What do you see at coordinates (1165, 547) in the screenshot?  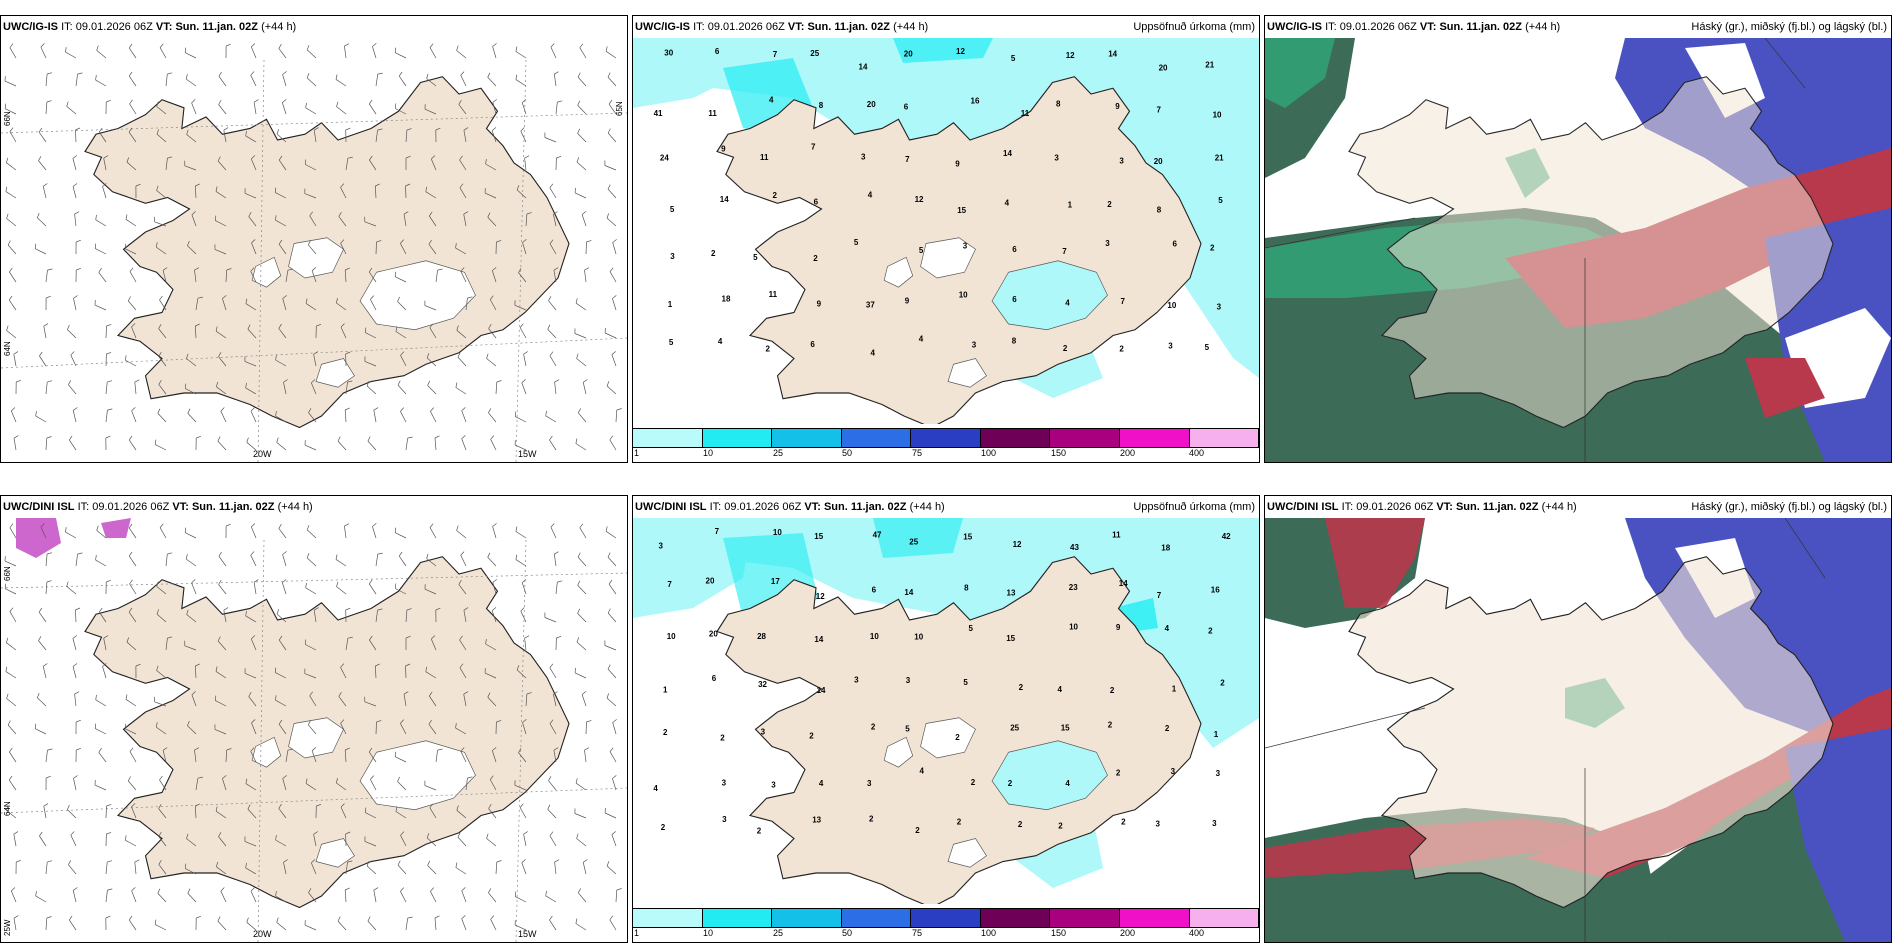 I see `precip-value: 18` at bounding box center [1165, 547].